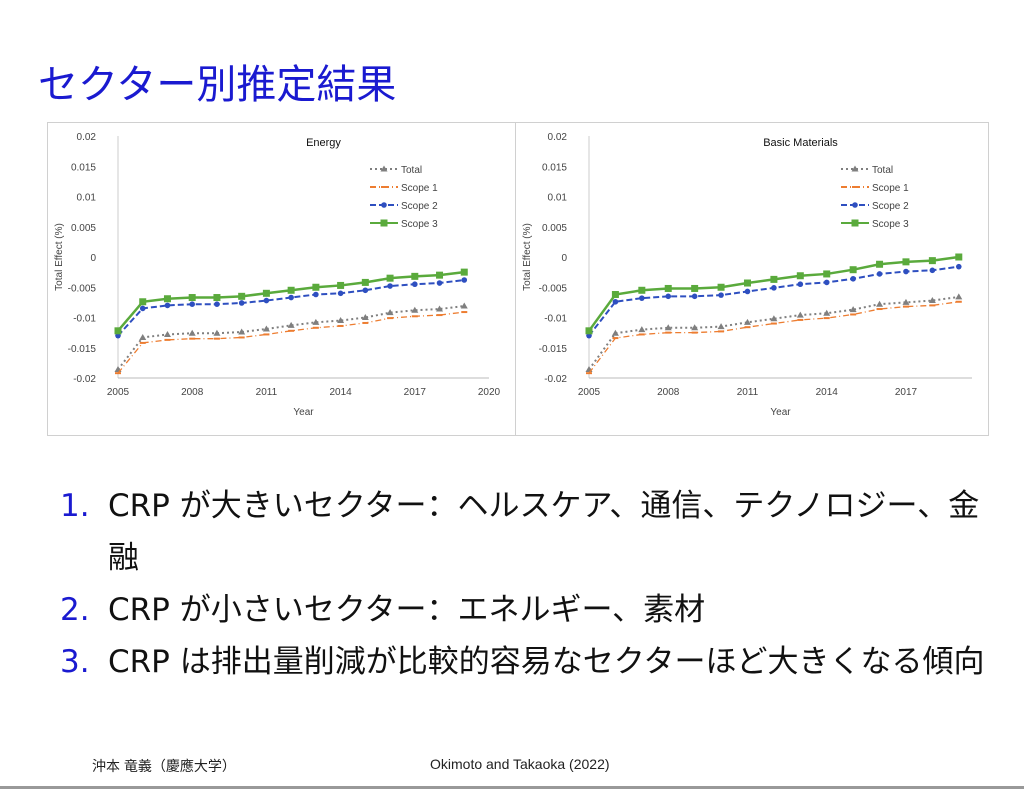 The height and width of the screenshot is (790, 1024). I want to click on y-tick-label: -0.01, so click(555, 319).